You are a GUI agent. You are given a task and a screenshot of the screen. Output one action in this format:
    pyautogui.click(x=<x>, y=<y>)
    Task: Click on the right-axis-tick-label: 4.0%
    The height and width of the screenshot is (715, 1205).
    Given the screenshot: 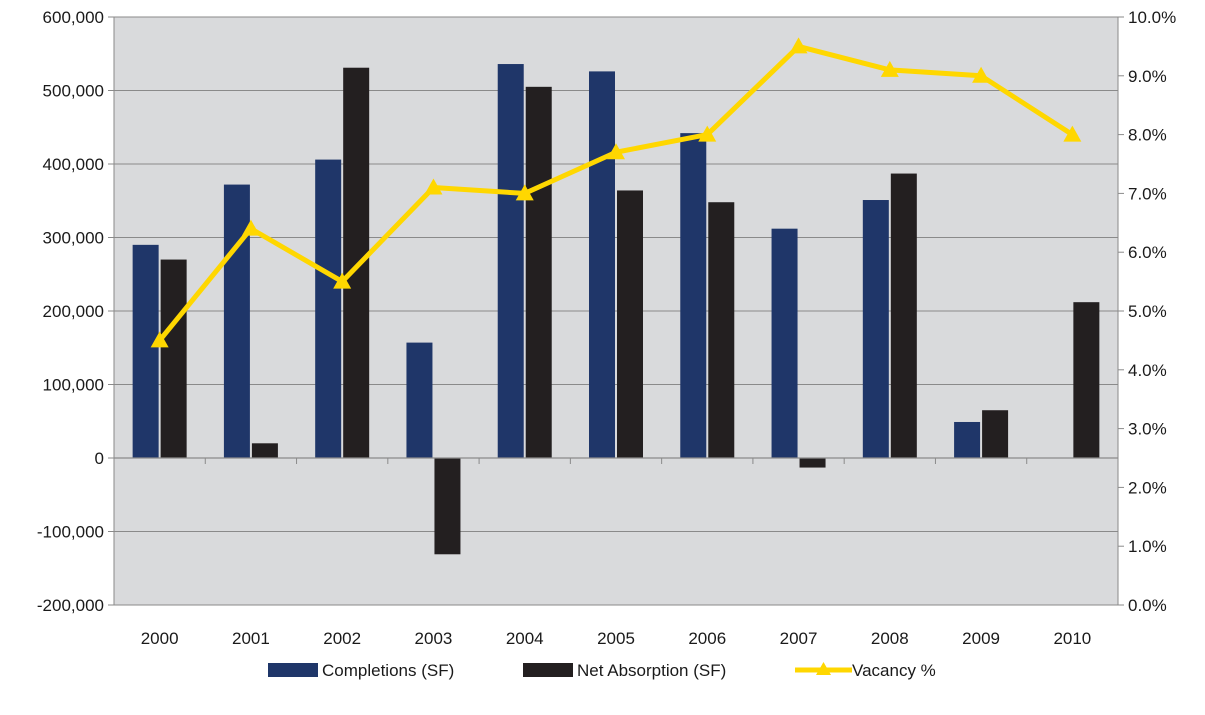 What is the action you would take?
    pyautogui.click(x=1147, y=370)
    